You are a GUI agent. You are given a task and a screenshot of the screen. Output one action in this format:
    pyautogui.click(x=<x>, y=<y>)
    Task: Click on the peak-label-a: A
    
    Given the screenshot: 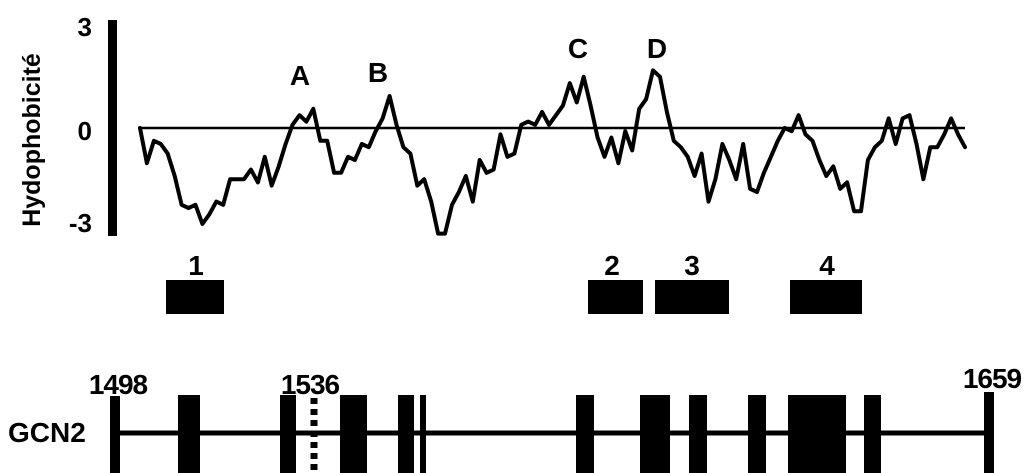 What is the action you would take?
    pyautogui.click(x=300, y=75)
    